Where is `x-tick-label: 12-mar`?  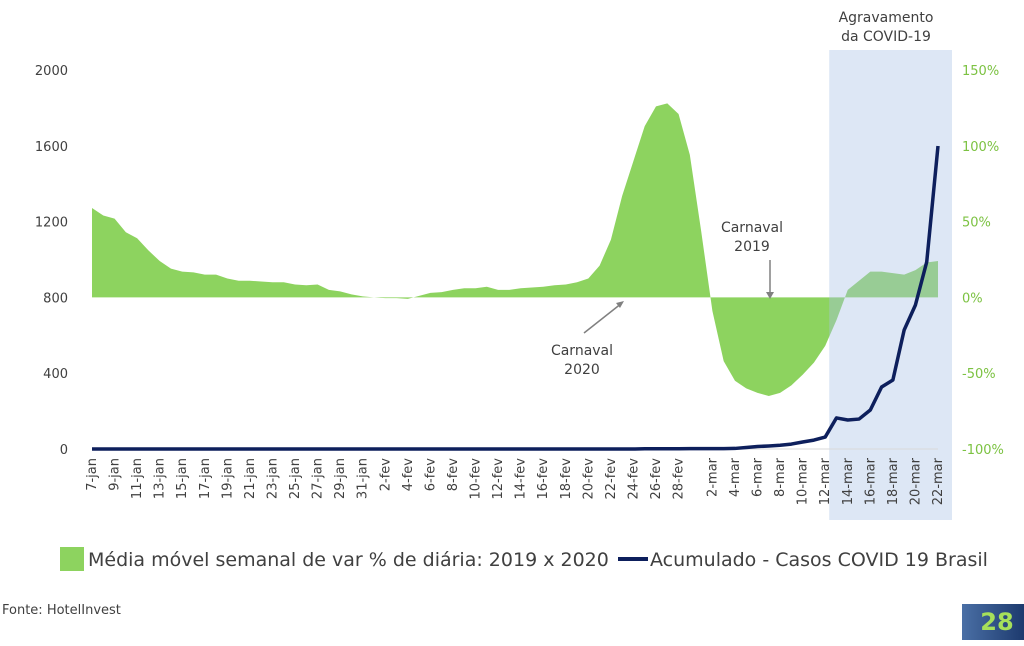 x-tick-label: 12-mar is located at coordinates (825, 481).